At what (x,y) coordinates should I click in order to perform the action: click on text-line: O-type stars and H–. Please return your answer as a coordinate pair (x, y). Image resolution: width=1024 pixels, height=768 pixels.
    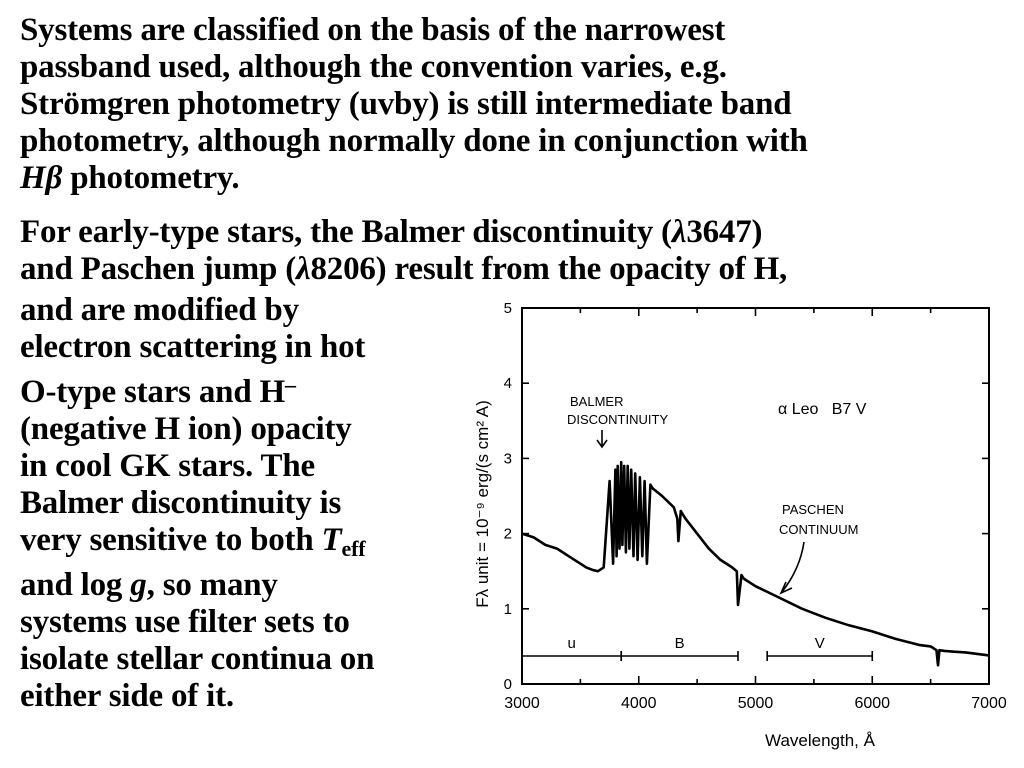
    Looking at the image, I should click on (197, 388).